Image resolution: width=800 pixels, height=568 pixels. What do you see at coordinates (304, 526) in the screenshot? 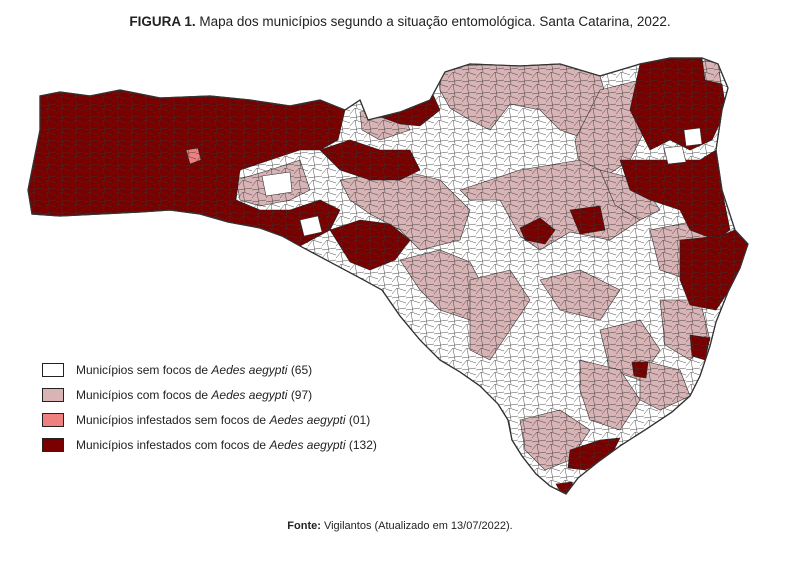
I see `source-label: Fonte:` at bounding box center [304, 526].